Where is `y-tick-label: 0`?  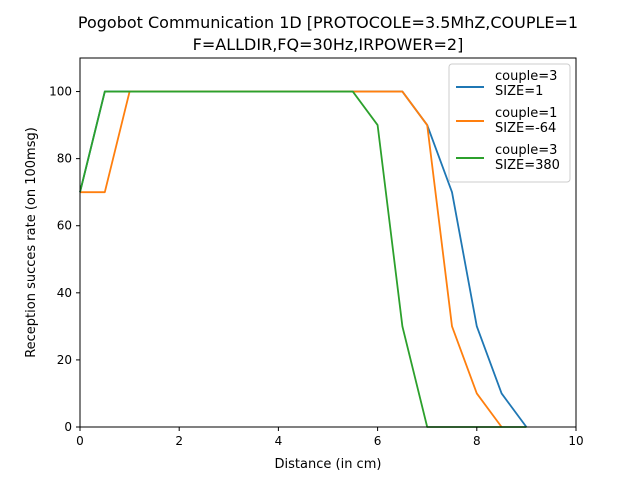
y-tick-label: 0 is located at coordinates (68, 427).